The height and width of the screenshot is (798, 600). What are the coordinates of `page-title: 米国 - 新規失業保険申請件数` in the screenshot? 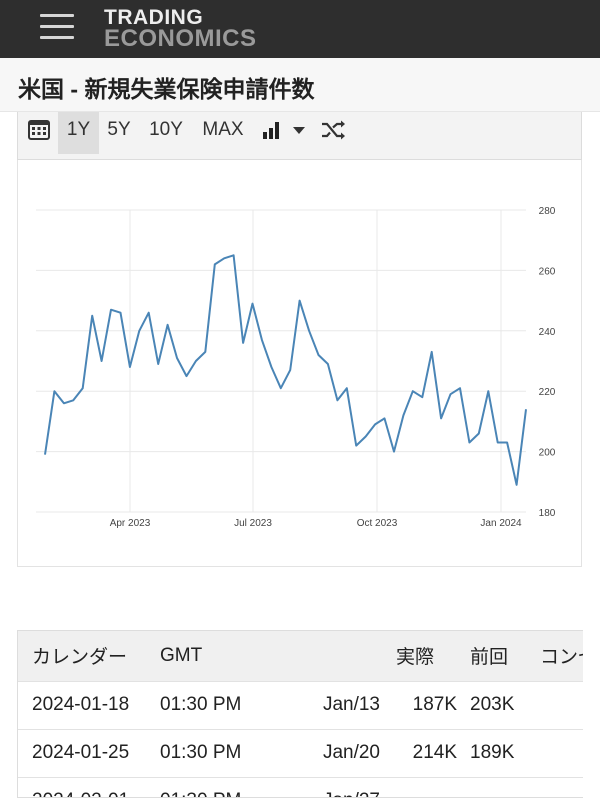 It's located at (166, 89).